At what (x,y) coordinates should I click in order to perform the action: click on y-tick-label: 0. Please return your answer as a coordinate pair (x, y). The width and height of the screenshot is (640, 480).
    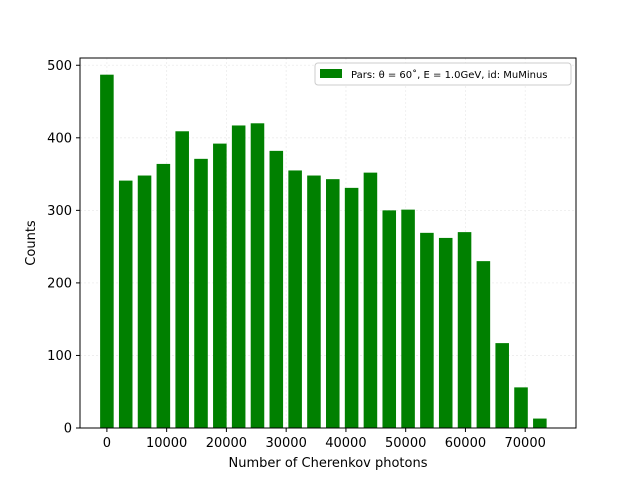
    Looking at the image, I should click on (68, 429).